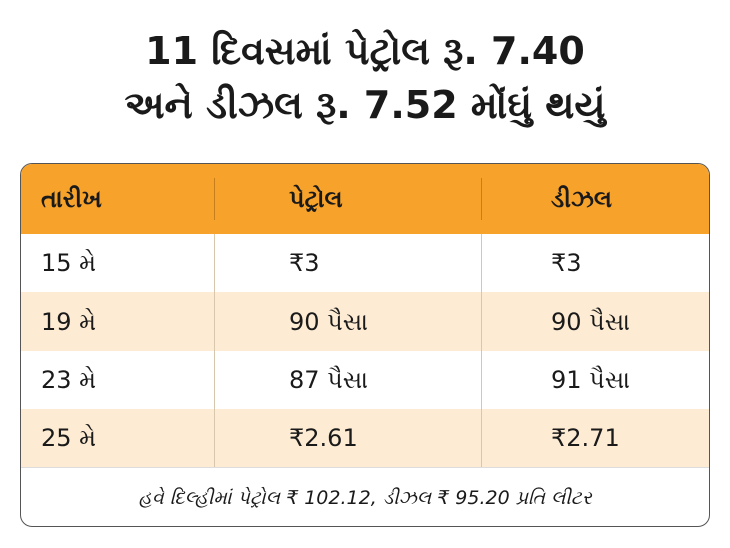 The width and height of the screenshot is (730, 548). Describe the element at coordinates (582, 199) in the screenshot. I see `header-cell: ડીઝલ` at that location.